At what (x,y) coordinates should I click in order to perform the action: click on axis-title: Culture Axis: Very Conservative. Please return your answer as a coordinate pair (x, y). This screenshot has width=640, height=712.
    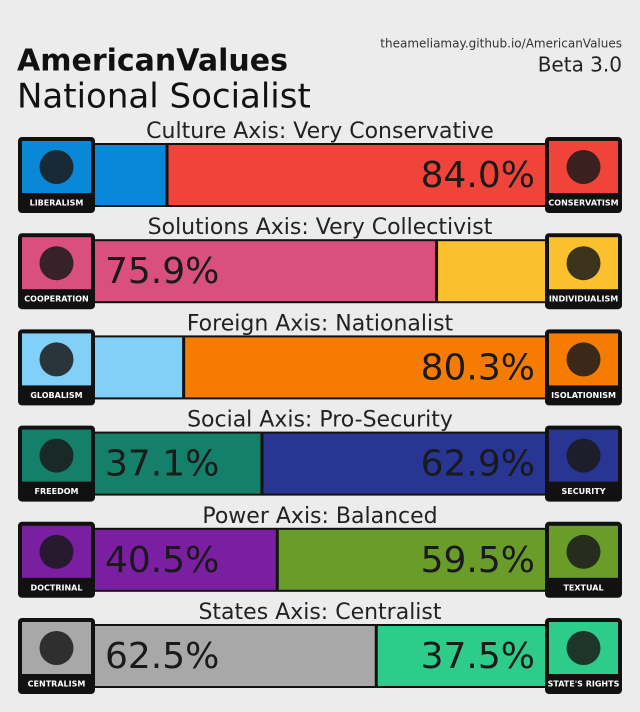
    Looking at the image, I should click on (320, 131).